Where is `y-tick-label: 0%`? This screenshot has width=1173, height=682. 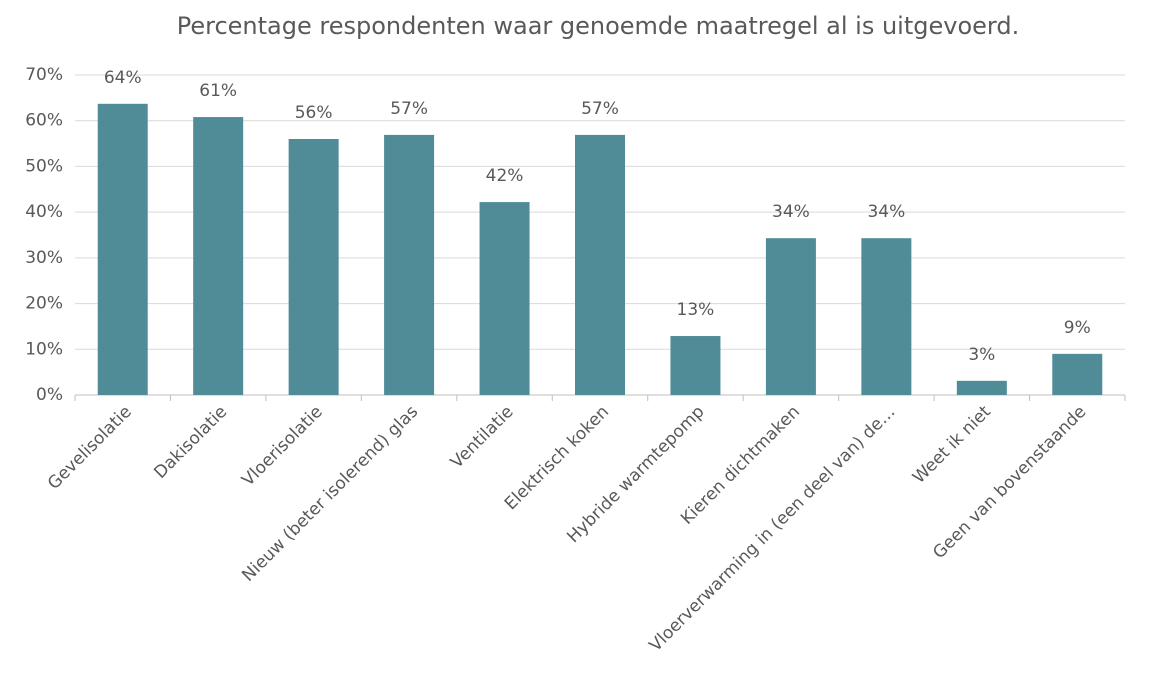
y-tick-label: 0% is located at coordinates (49, 395).